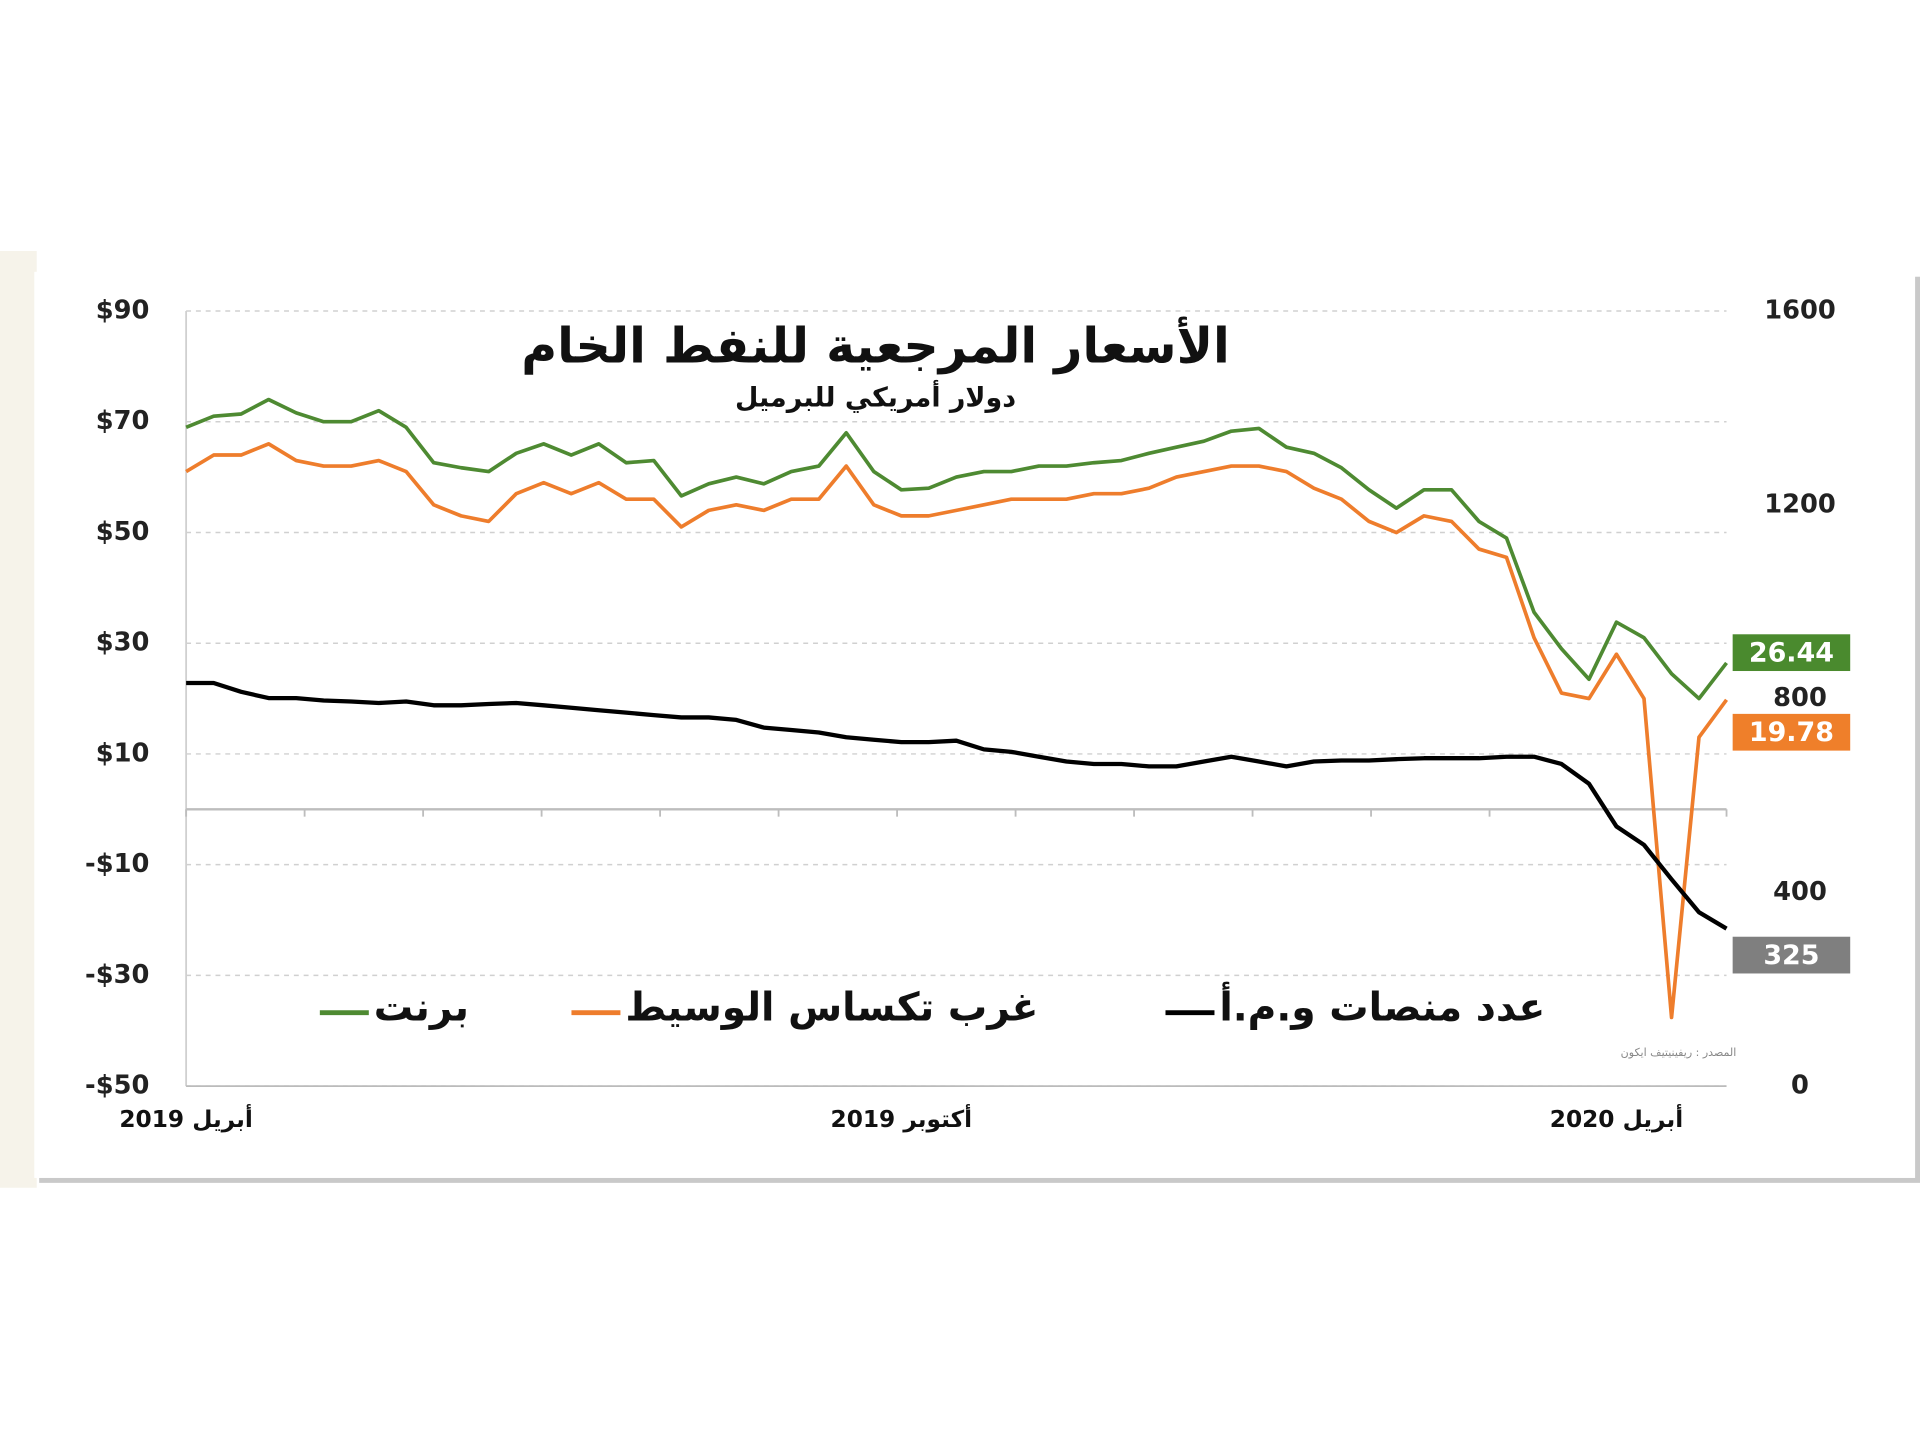 The image size is (1920, 1440). What do you see at coordinates (123, 532) in the screenshot?
I see `y-tick-label: $50` at bounding box center [123, 532].